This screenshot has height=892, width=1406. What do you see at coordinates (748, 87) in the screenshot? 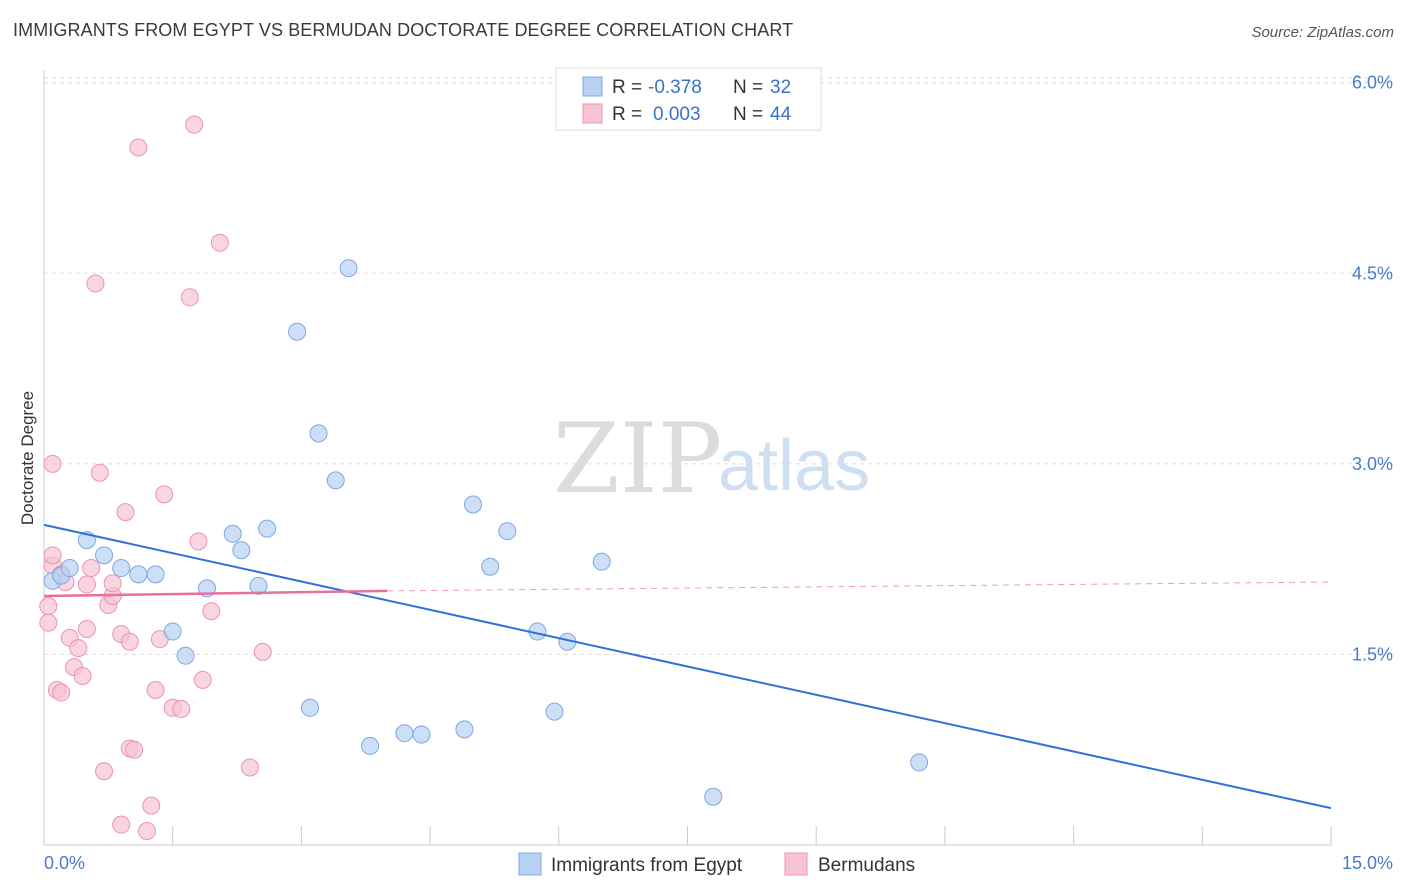
I see `legend-n-label-egypt: N =` at bounding box center [748, 87].